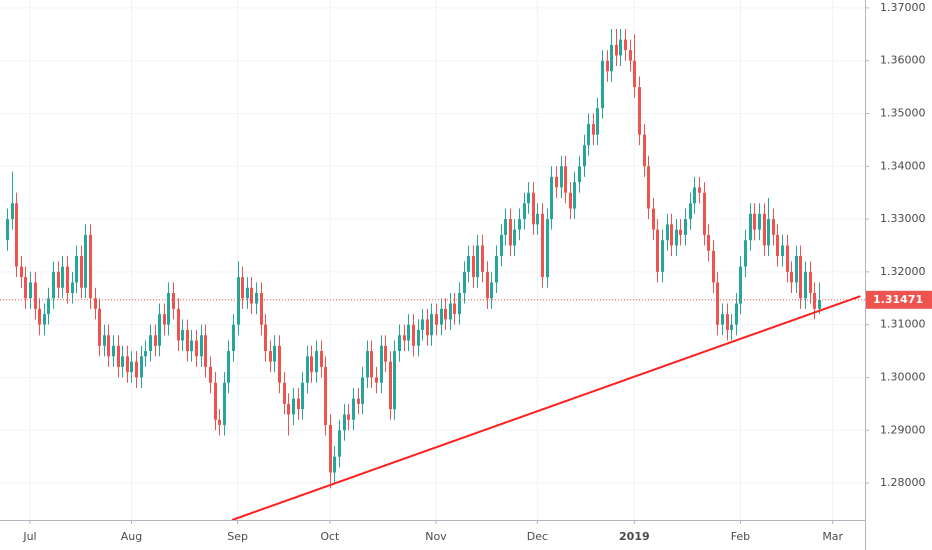  I want to click on x-tick-label: Mar, so click(832, 536).